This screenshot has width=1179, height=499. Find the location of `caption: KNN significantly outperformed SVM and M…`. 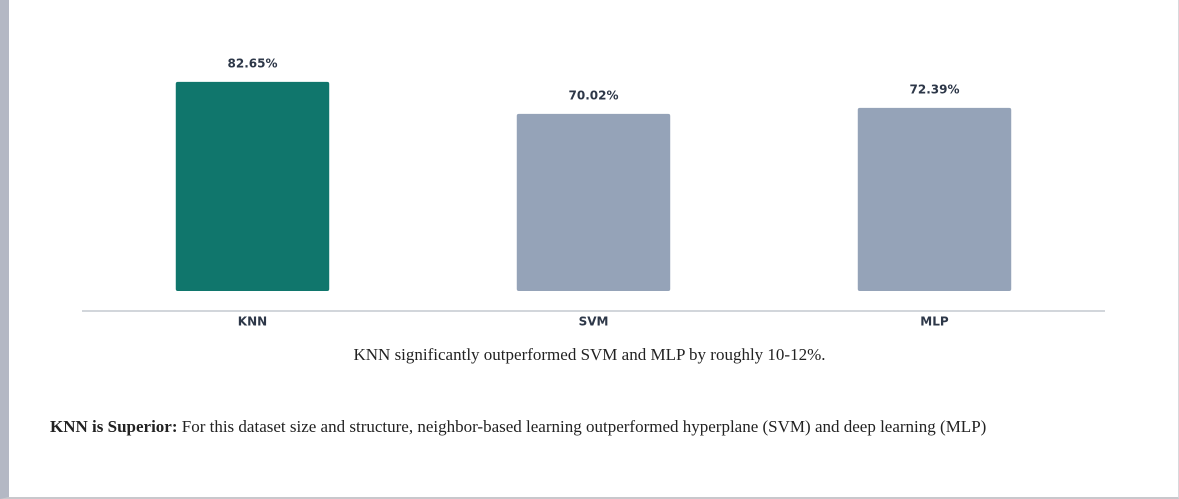

caption: KNN significantly outperformed SVM and M… is located at coordinates (589, 354).